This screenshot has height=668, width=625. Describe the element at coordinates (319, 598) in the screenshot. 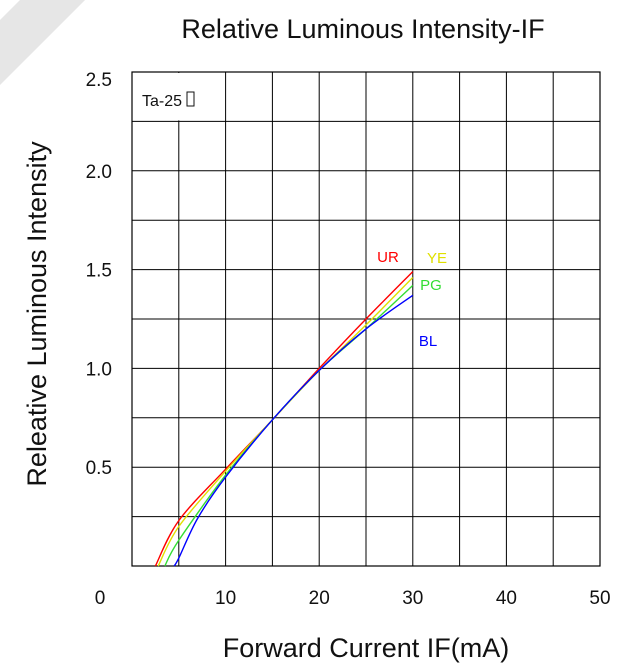

I see `x-tick-label: 20` at that location.